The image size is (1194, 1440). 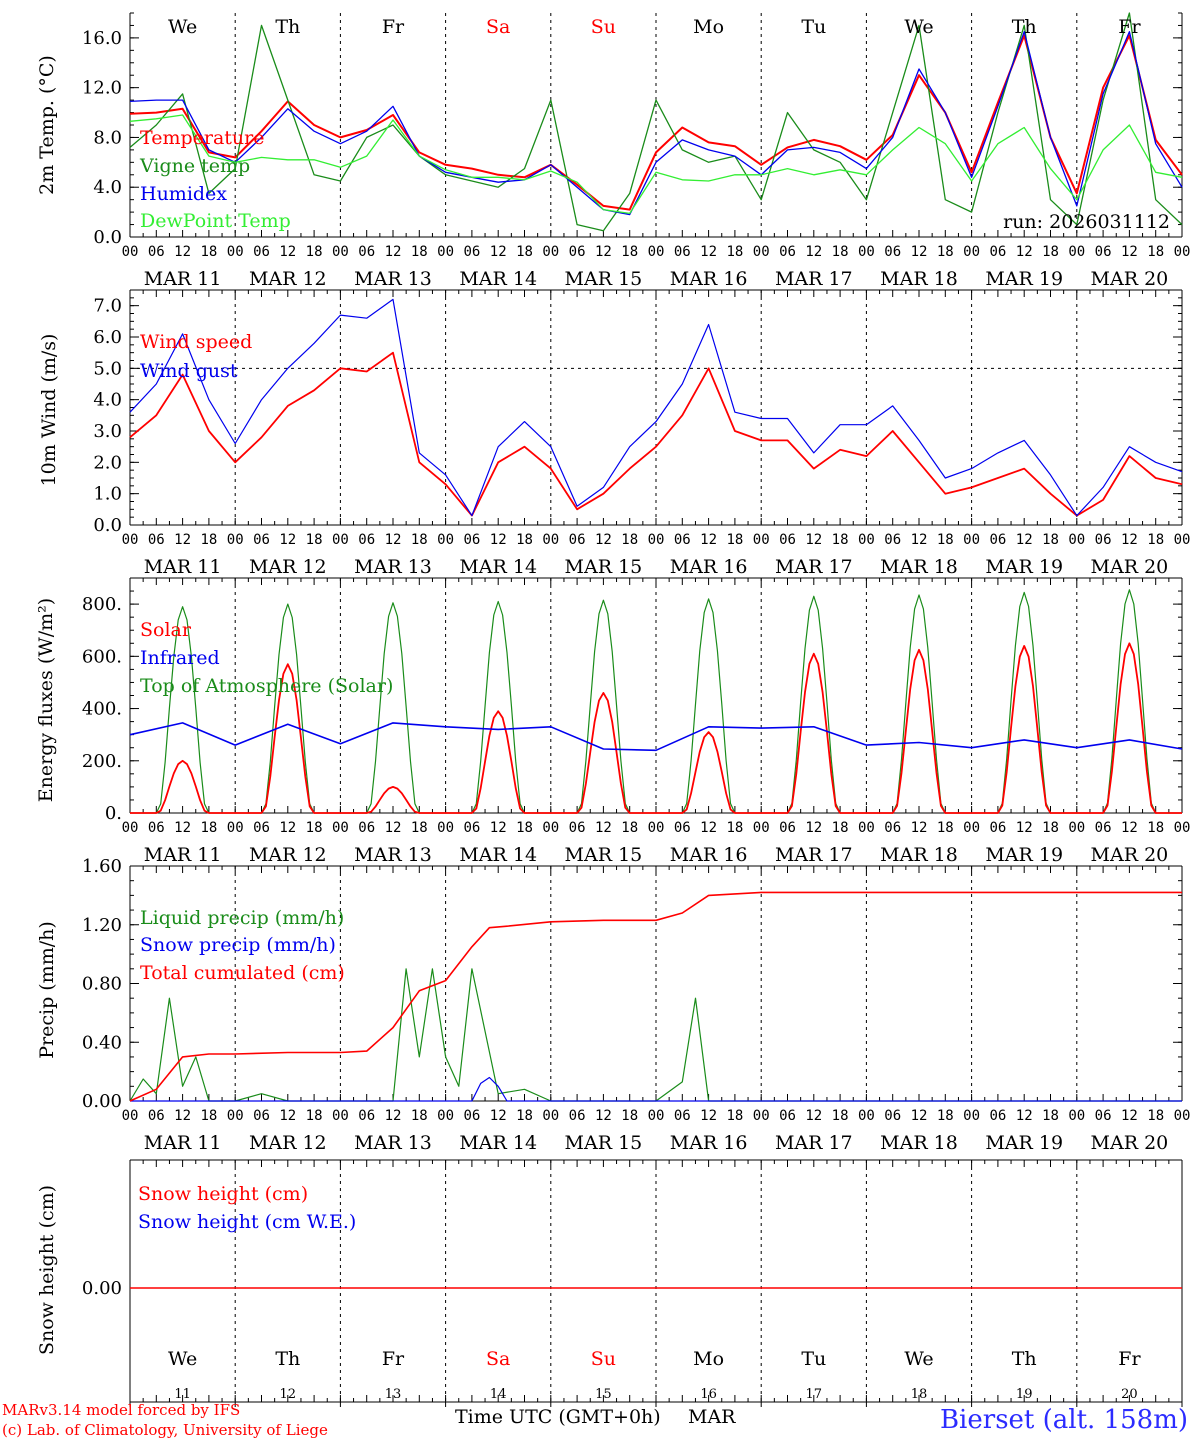 I want to click on day-number: 18, so click(x=919, y=1394).